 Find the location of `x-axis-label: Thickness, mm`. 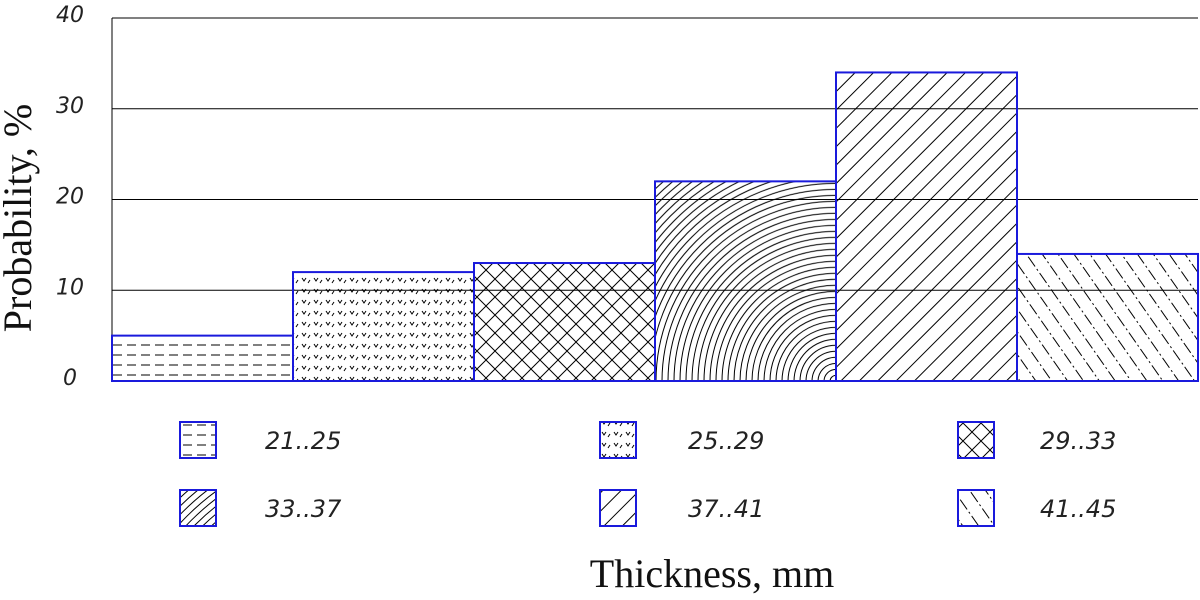

x-axis-label: Thickness, mm is located at coordinates (712, 573).